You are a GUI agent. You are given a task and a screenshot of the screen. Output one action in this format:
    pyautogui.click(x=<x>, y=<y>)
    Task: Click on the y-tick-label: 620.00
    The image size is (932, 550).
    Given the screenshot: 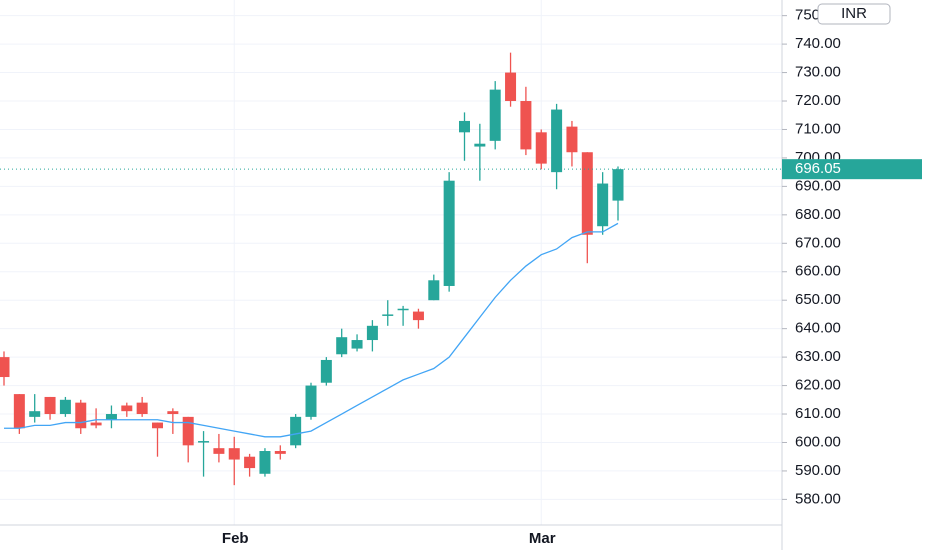 What is the action you would take?
    pyautogui.click(x=818, y=385)
    